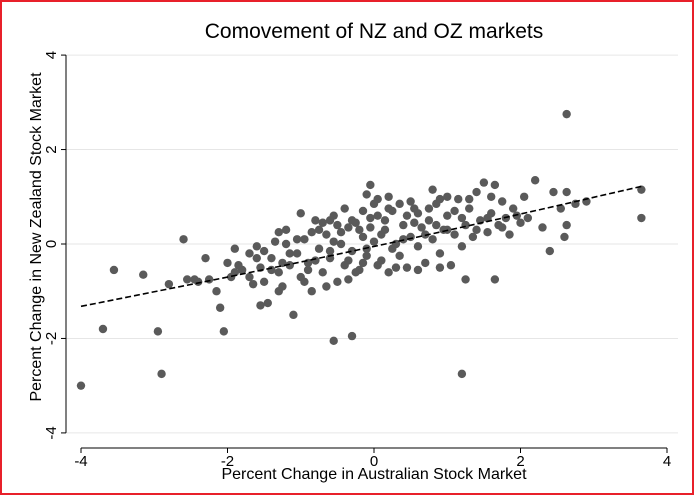 This screenshot has height=495, width=694. Describe the element at coordinates (374, 461) in the screenshot. I see `x-tick-label: 0` at that location.